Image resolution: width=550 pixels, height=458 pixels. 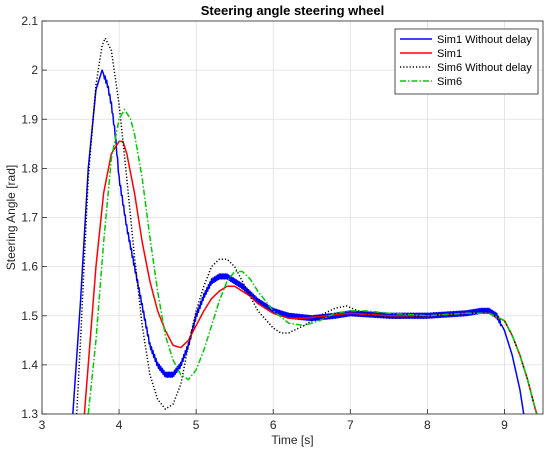 What do you see at coordinates (449, 54) in the screenshot?
I see `legend-label: Sim1` at bounding box center [449, 54].